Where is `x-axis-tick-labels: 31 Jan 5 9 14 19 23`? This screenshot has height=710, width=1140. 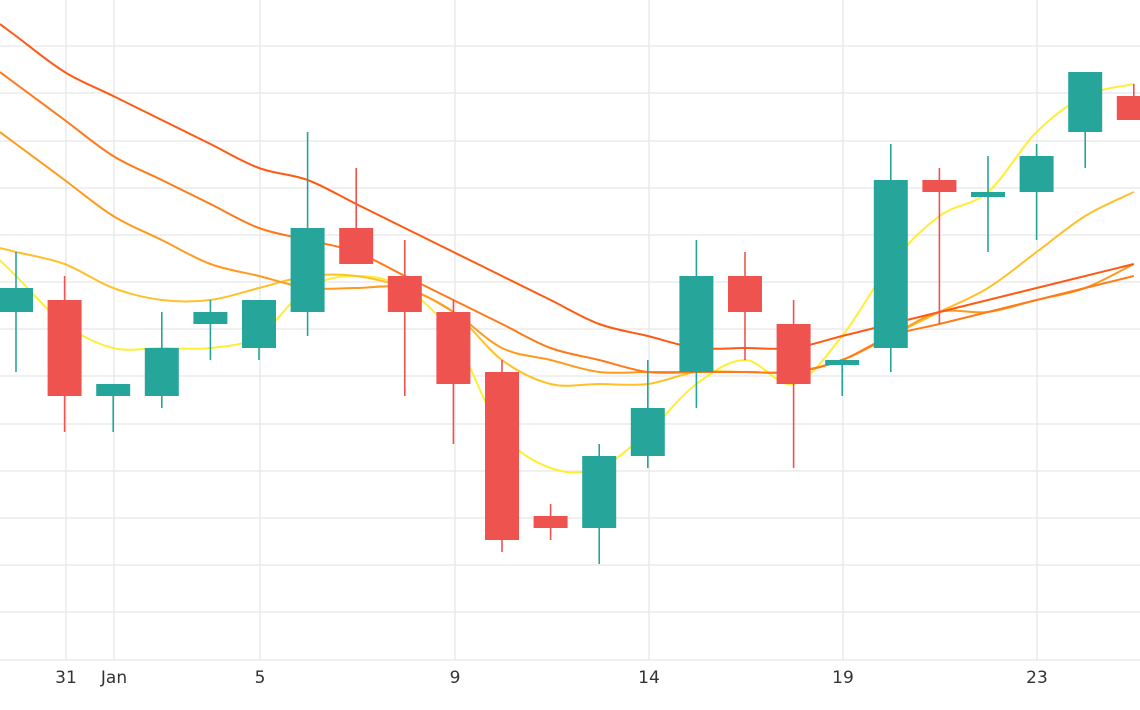 x-axis-tick-labels: 31 Jan 5 9 14 19 23 is located at coordinates (551, 678).